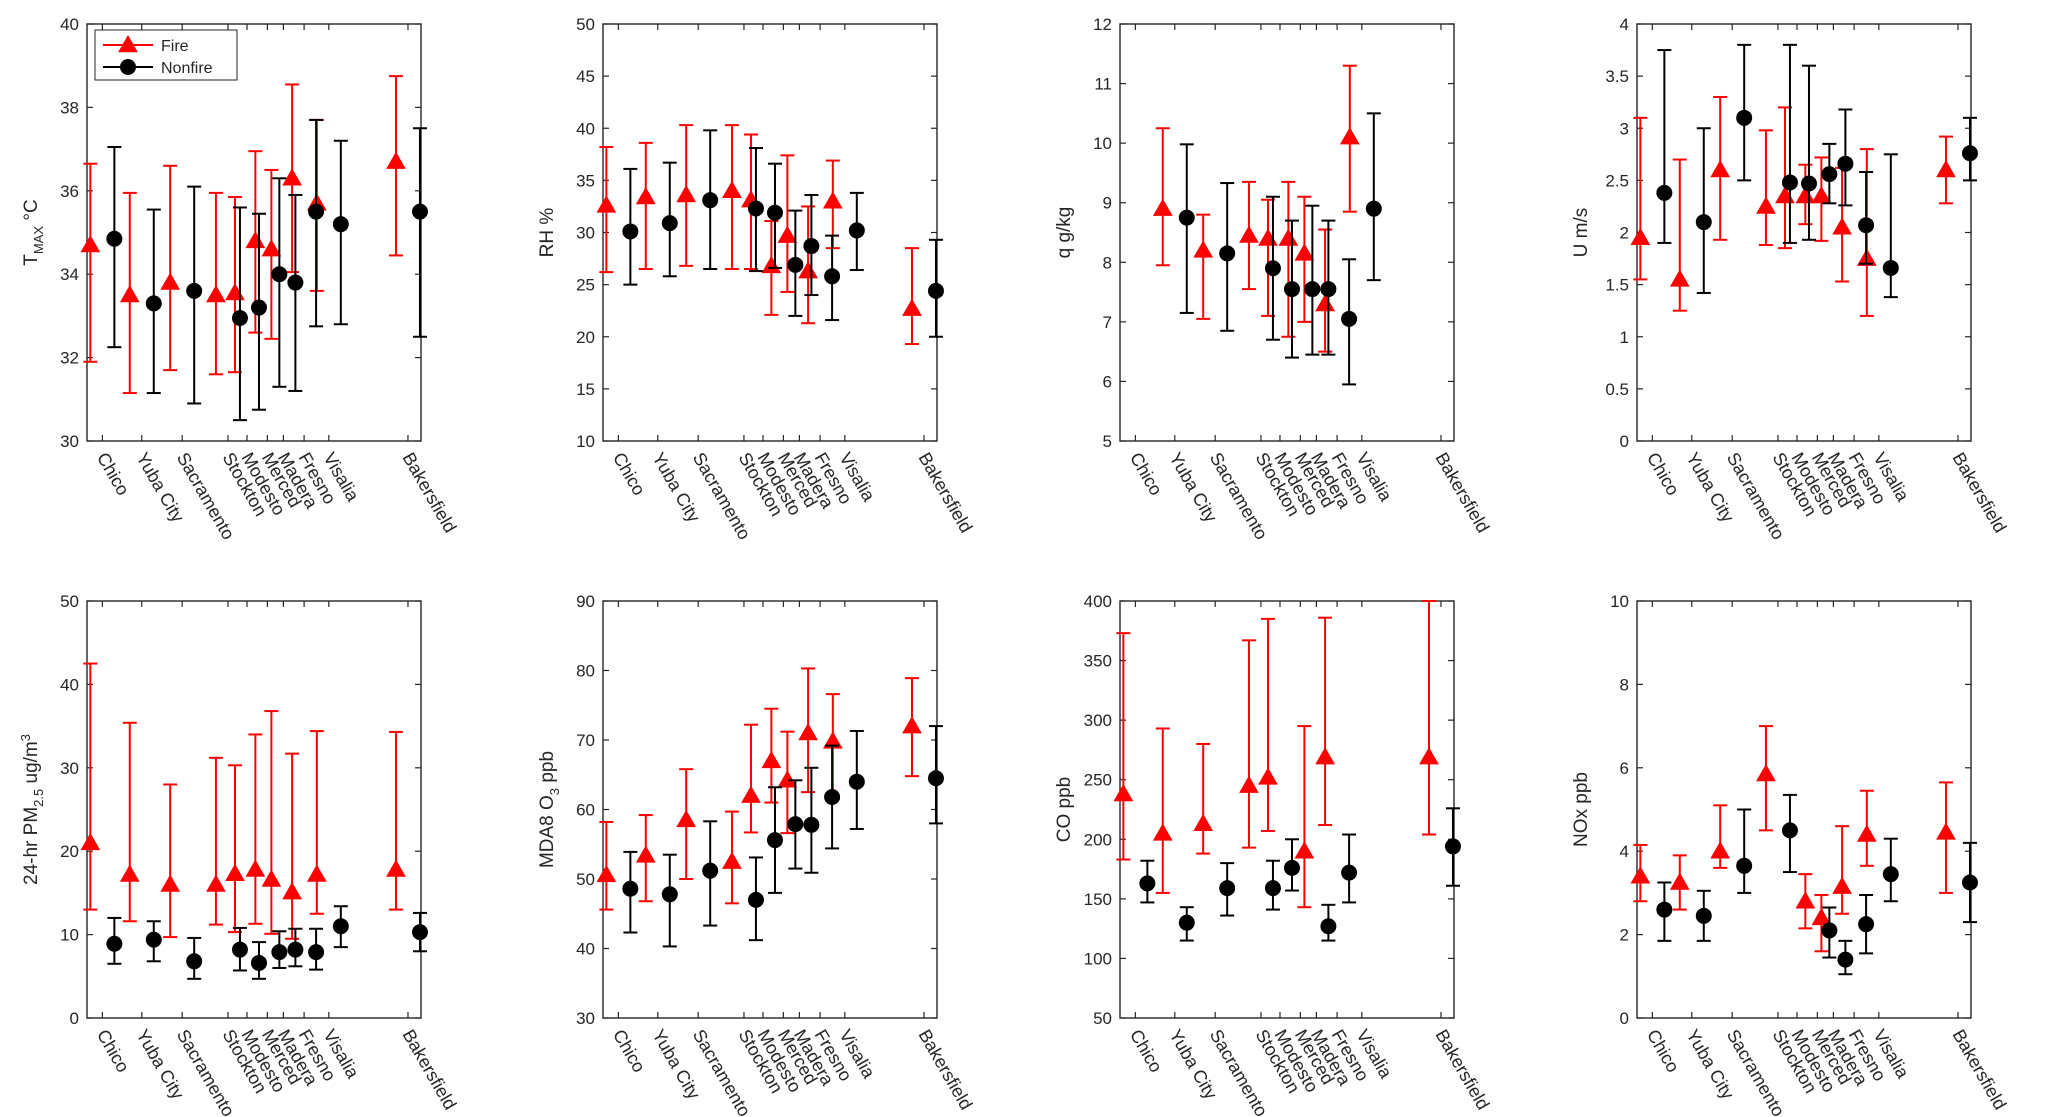 The width and height of the screenshot is (2067, 1117). What do you see at coordinates (1098, 720) in the screenshot?
I see `y-tick-label: 300` at bounding box center [1098, 720].